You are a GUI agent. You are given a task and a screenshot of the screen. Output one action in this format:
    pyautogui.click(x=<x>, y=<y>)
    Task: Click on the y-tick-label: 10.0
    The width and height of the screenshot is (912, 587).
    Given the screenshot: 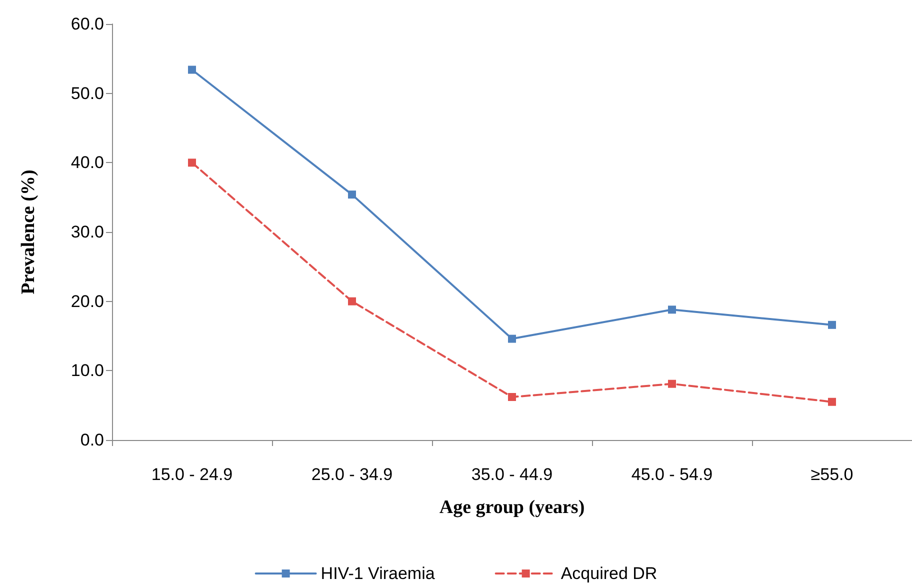 What is the action you would take?
    pyautogui.click(x=87, y=370)
    